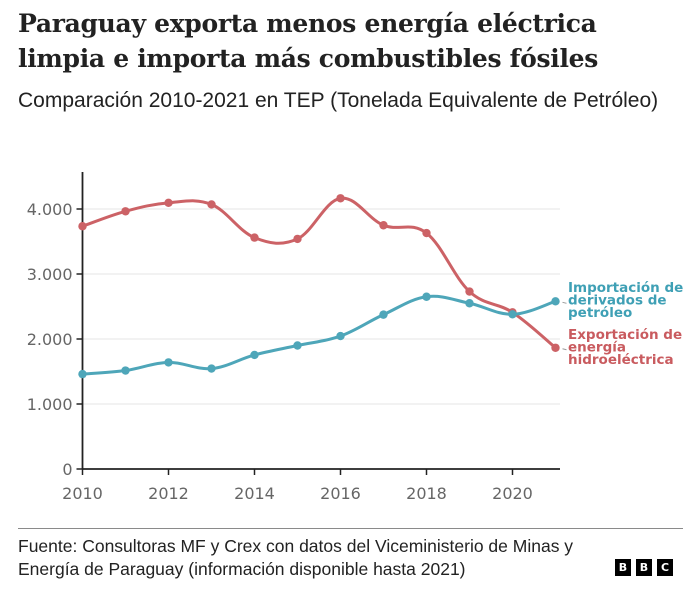  Describe the element at coordinates (512, 493) in the screenshot. I see `x-tick-label: 2020` at that location.